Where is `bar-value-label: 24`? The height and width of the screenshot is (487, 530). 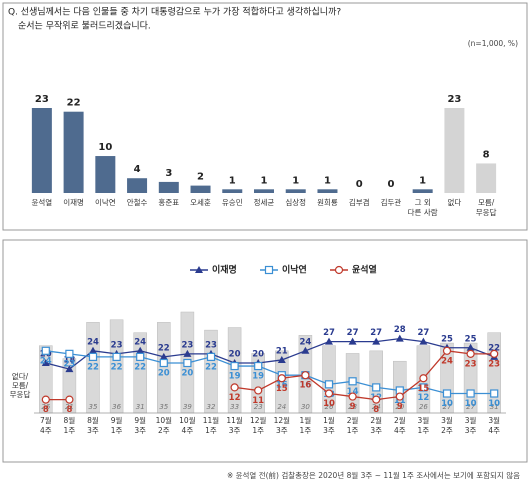 bar-value-label: 24 is located at coordinates (281, 407).